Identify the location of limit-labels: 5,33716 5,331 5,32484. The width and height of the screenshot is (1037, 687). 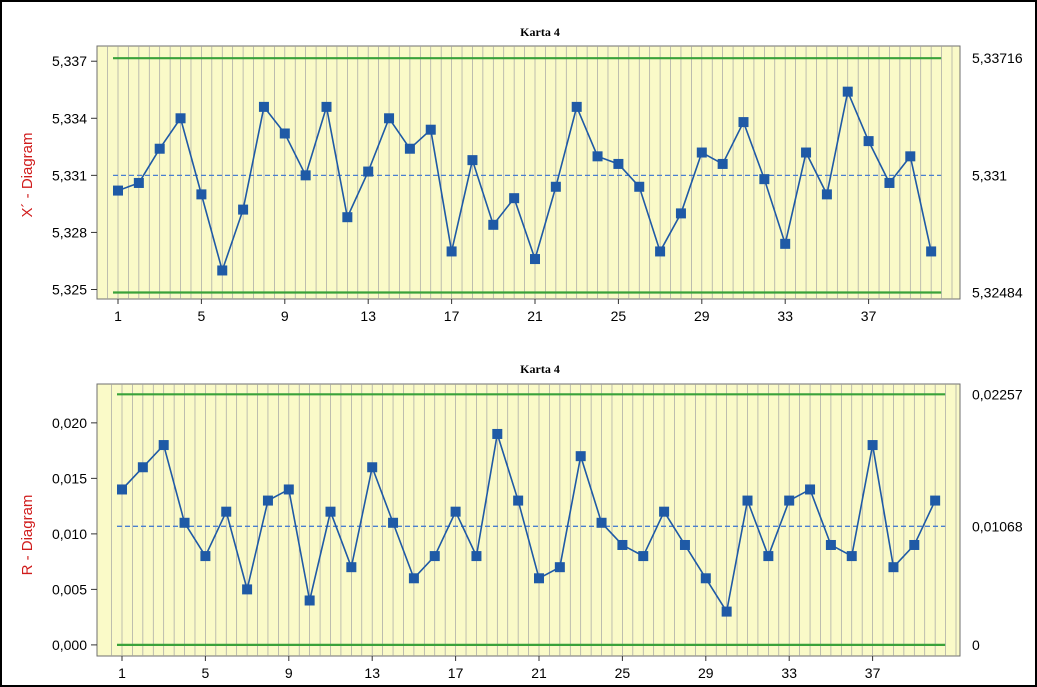
(997, 175).